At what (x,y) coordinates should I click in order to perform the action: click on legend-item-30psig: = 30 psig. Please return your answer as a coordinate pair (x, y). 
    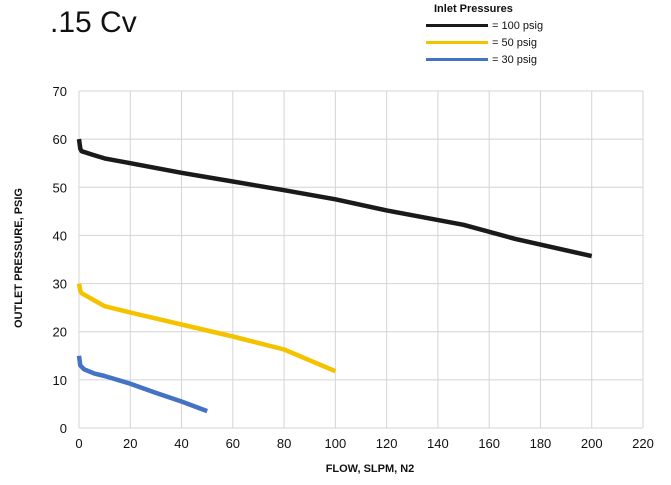
    Looking at the image, I should click on (496, 59).